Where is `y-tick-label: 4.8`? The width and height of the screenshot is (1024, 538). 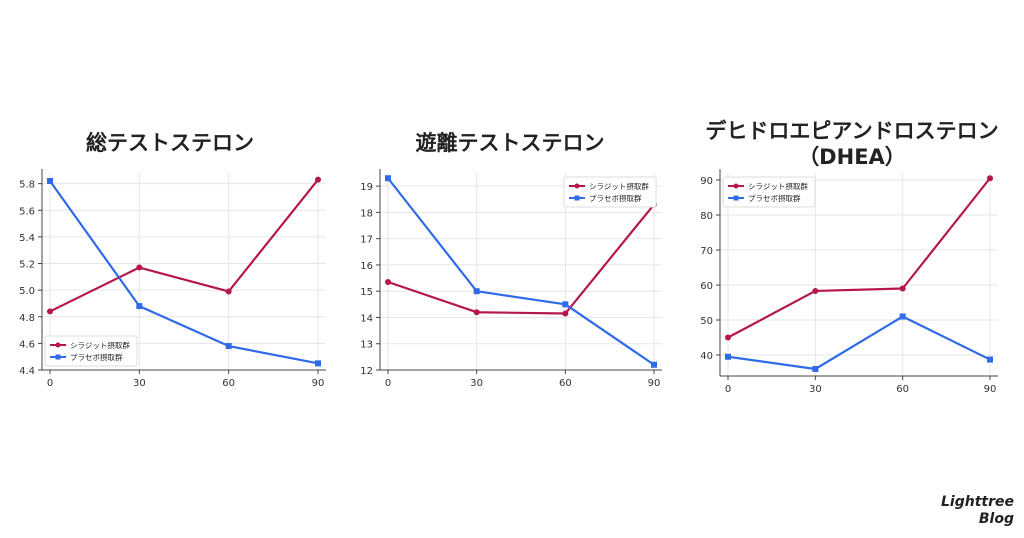
y-tick-label: 4.8 is located at coordinates (27, 318).